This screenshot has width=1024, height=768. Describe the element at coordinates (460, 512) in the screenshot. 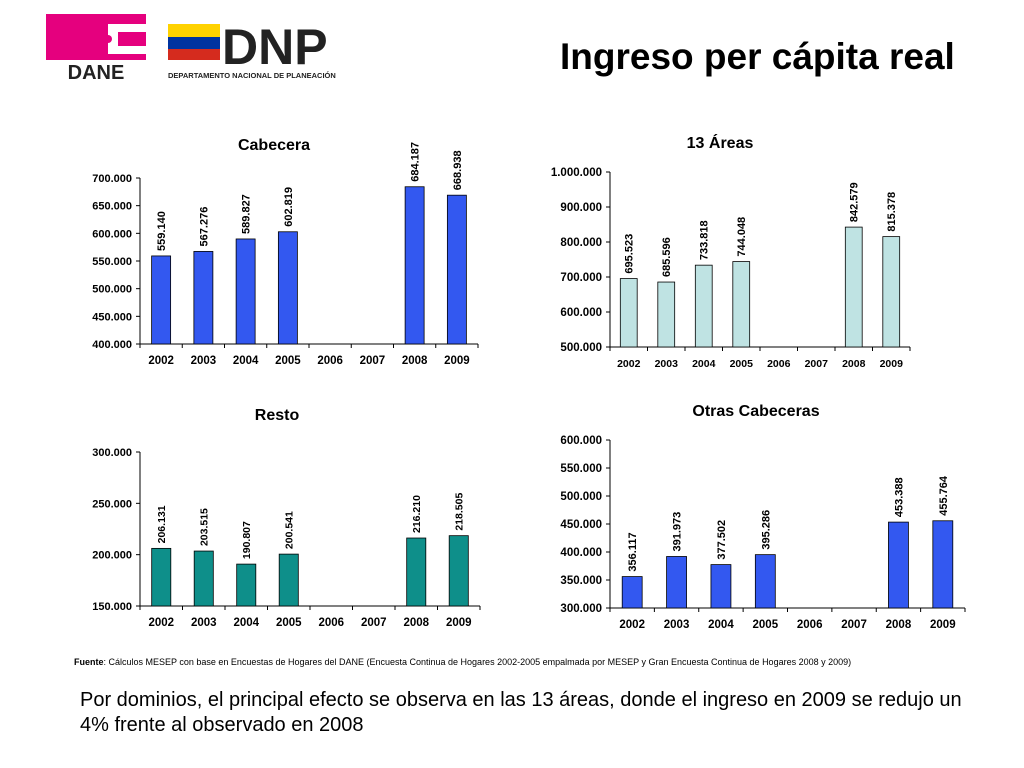

I see `data-label: 218.505` at that location.